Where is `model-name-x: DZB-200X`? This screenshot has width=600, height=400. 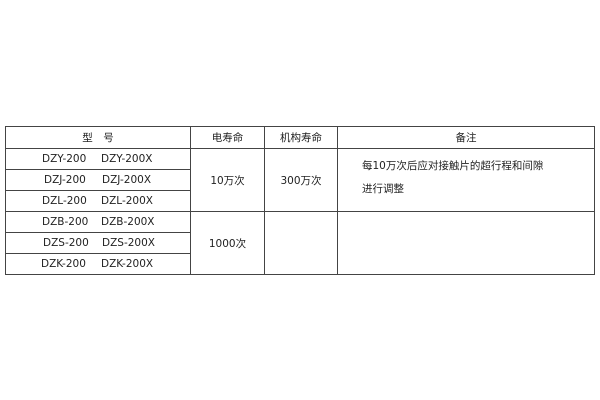
model-name-x: DZB-200X is located at coordinates (128, 222).